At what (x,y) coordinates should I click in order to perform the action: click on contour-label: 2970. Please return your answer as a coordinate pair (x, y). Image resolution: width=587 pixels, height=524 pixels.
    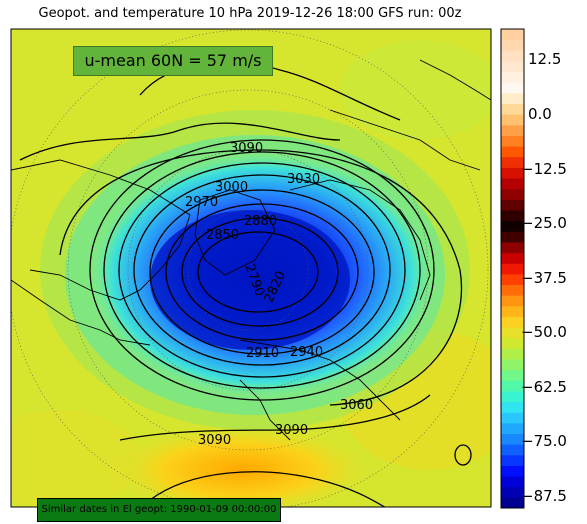
    Looking at the image, I should click on (201, 202).